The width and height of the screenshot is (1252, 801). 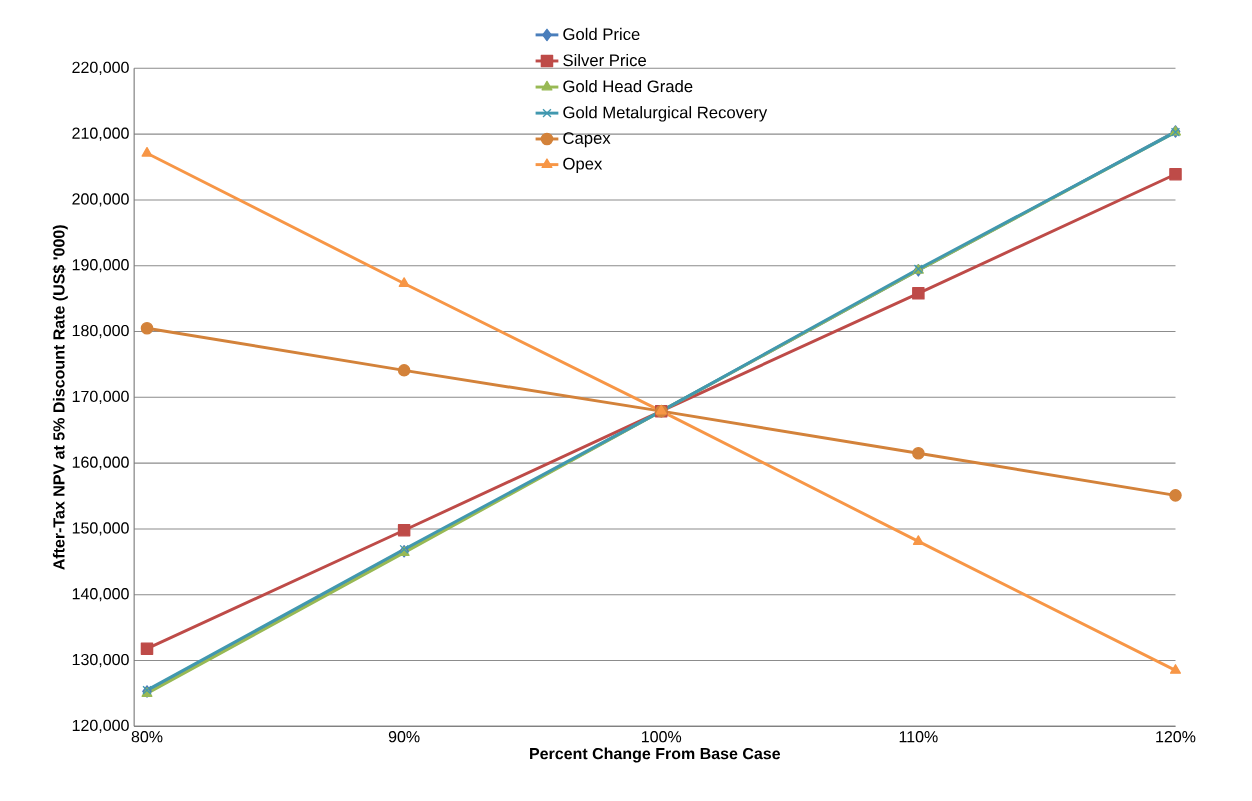 I want to click on y-tick-label: 220,000, so click(x=100, y=68).